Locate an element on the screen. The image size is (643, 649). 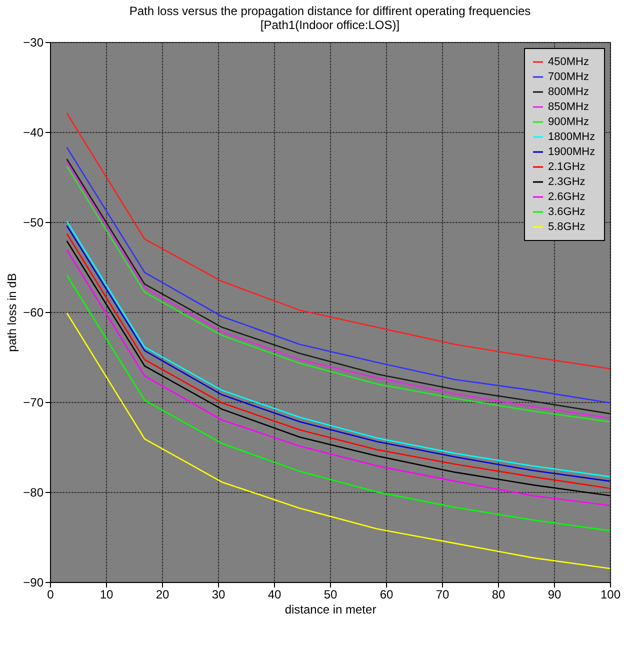
x-tick-label: 20 is located at coordinates (163, 595).